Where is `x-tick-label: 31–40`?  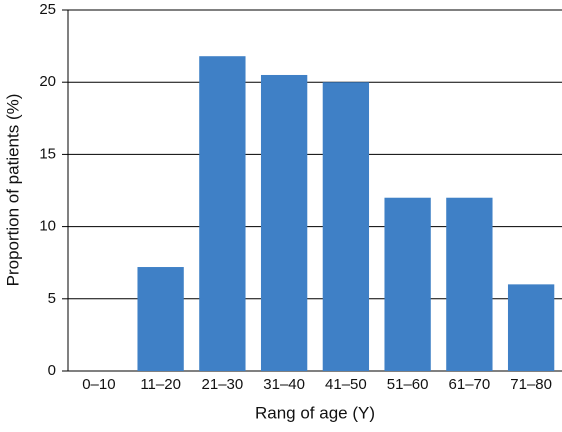 x-tick-label: 31–40 is located at coordinates (284, 384).